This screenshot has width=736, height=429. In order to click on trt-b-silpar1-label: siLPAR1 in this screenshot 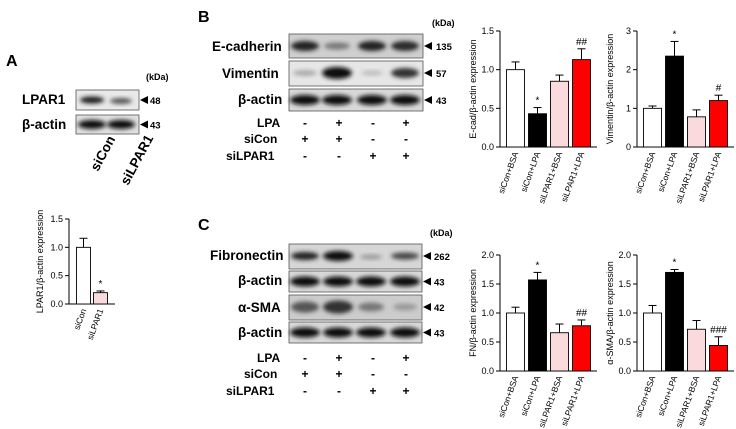, I will do `click(250, 156)`.